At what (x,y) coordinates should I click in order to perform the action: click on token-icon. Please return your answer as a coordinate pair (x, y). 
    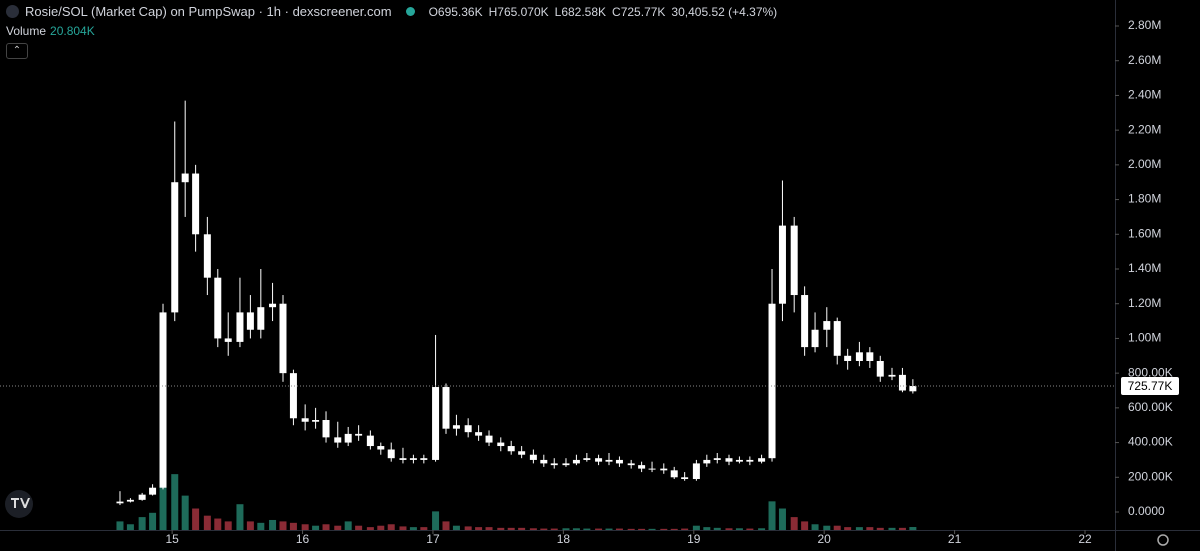
    Looking at the image, I should click on (12, 11).